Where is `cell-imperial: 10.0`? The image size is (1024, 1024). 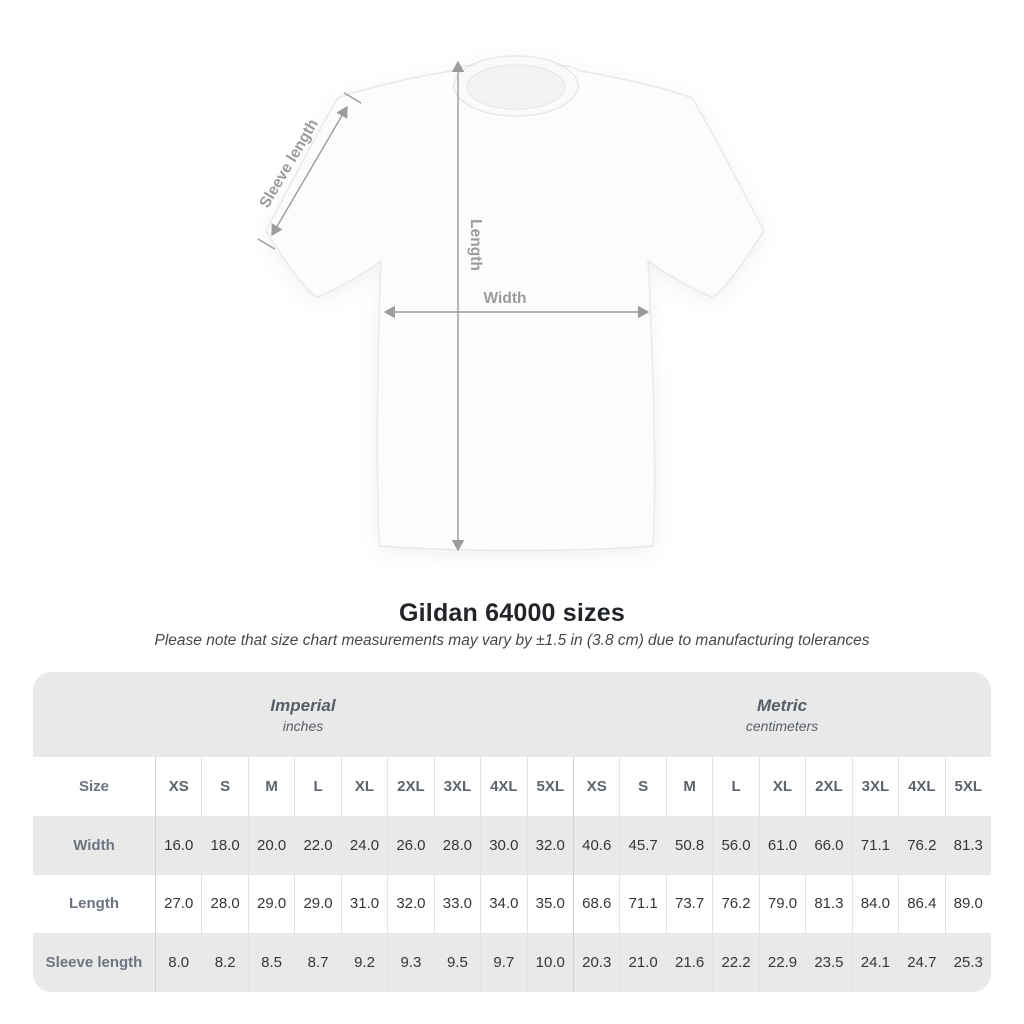 cell-imperial: 10.0 is located at coordinates (549, 962).